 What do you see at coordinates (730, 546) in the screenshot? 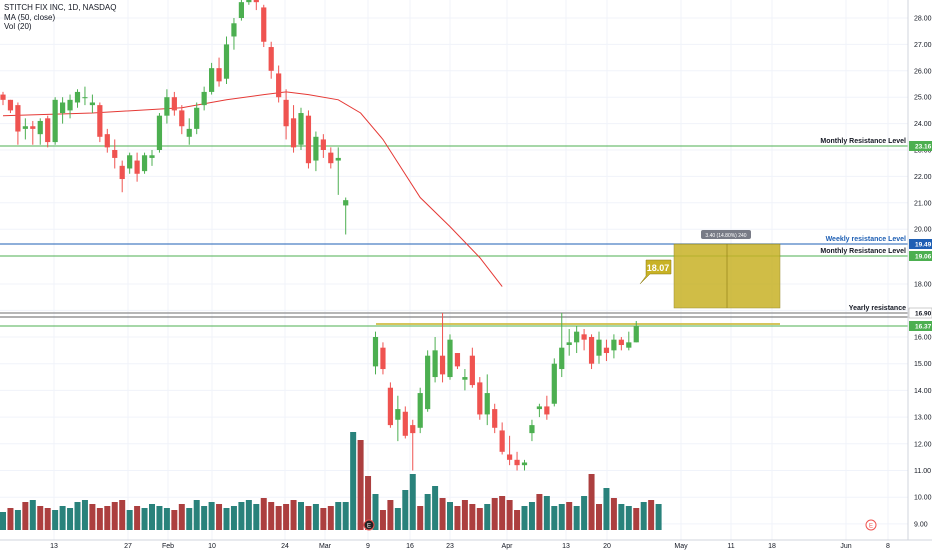
I see `time-tick-label: 11` at bounding box center [730, 546].